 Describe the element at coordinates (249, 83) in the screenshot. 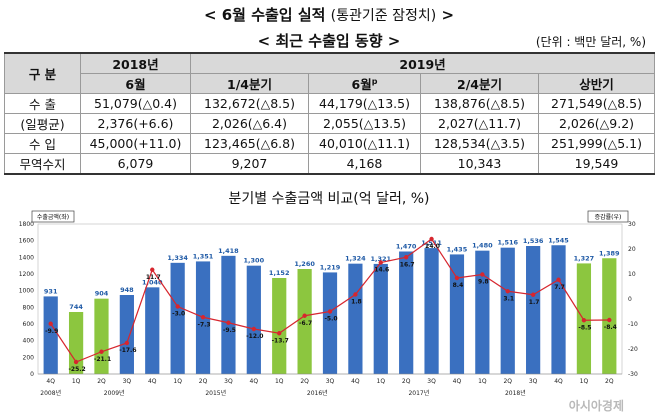

I see `col-header: 1/4분기` at that location.